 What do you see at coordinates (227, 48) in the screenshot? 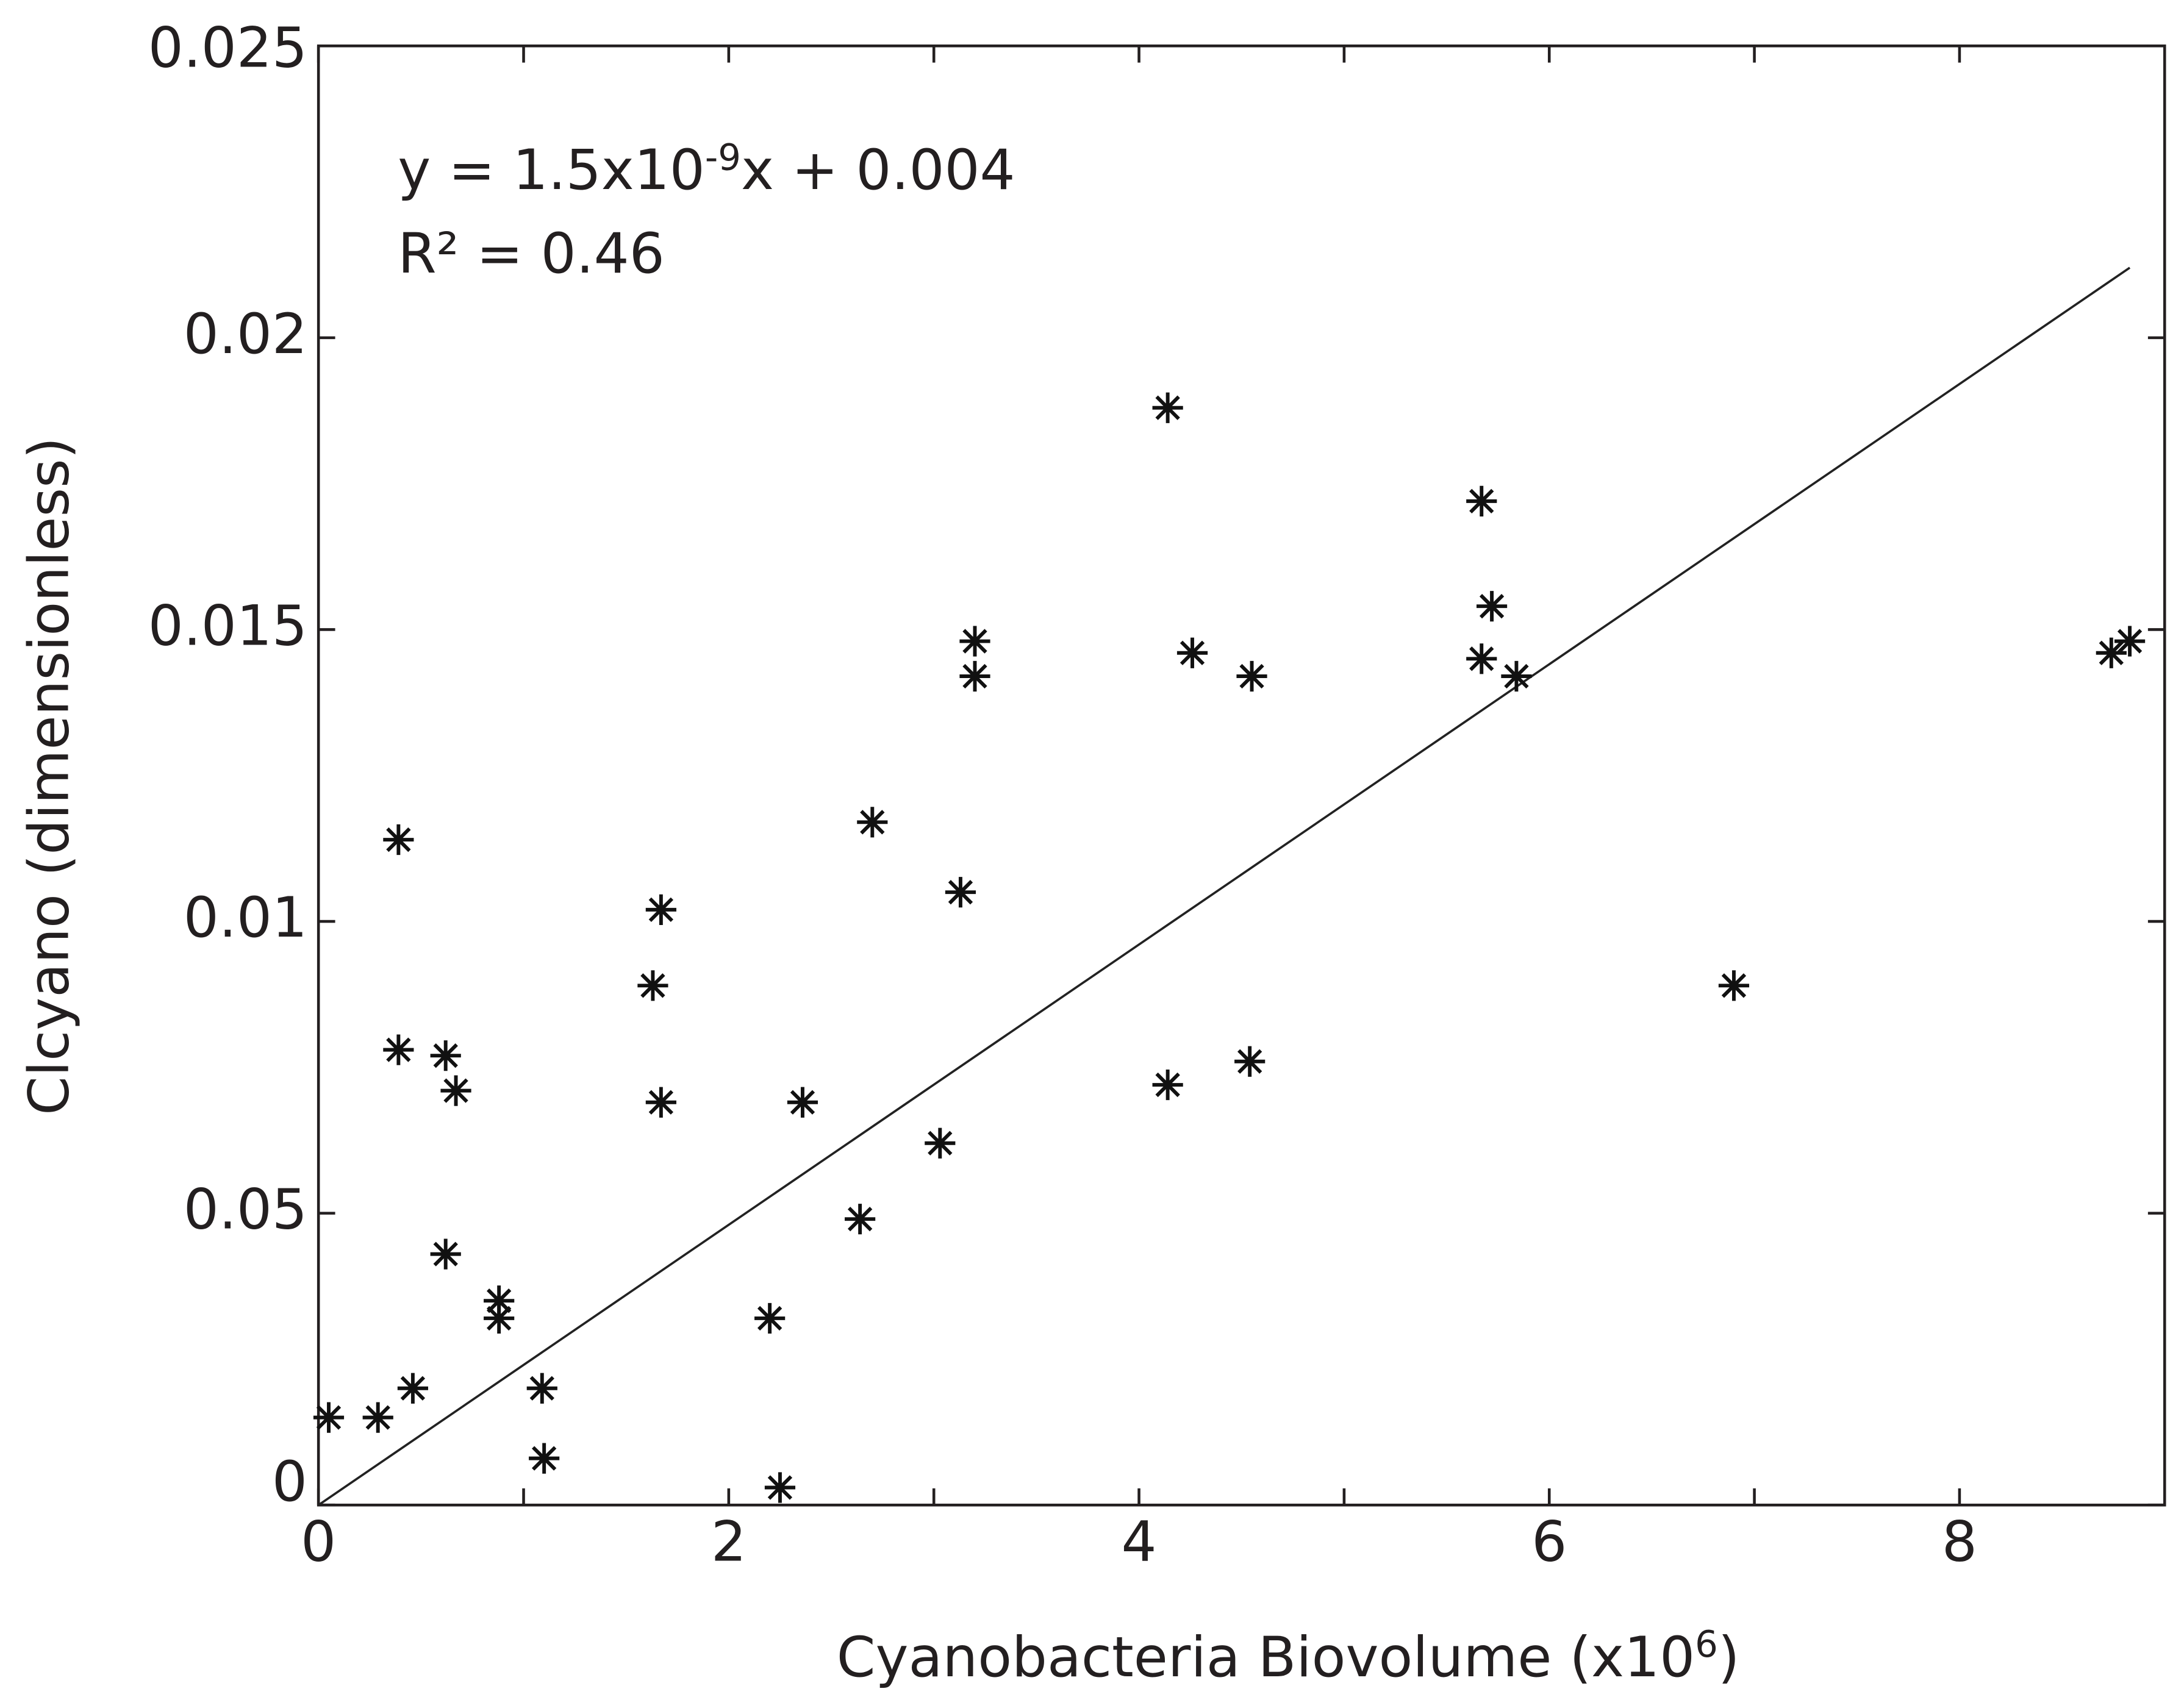
I see `y-tick-label: 0.025` at bounding box center [227, 48].